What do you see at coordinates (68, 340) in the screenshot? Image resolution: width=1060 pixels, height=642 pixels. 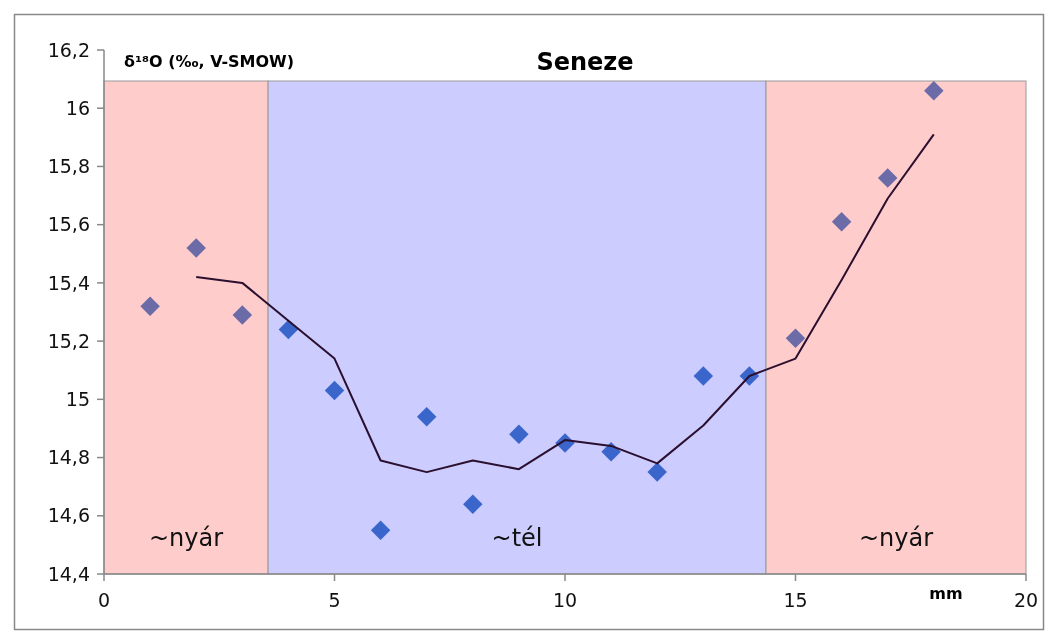 I see `y-tick-label: 15,2` at bounding box center [68, 340].